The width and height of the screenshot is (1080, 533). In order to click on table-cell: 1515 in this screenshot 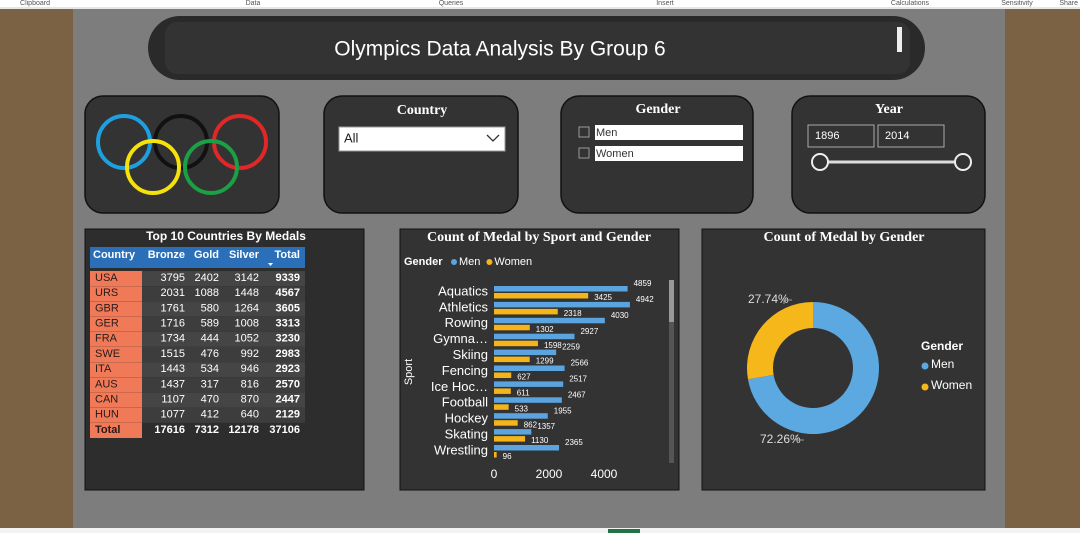, I will do `click(173, 354)`.